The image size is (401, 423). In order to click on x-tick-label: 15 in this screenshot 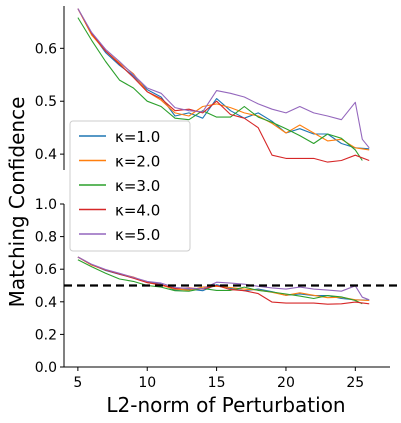, I will do `click(217, 383)`.